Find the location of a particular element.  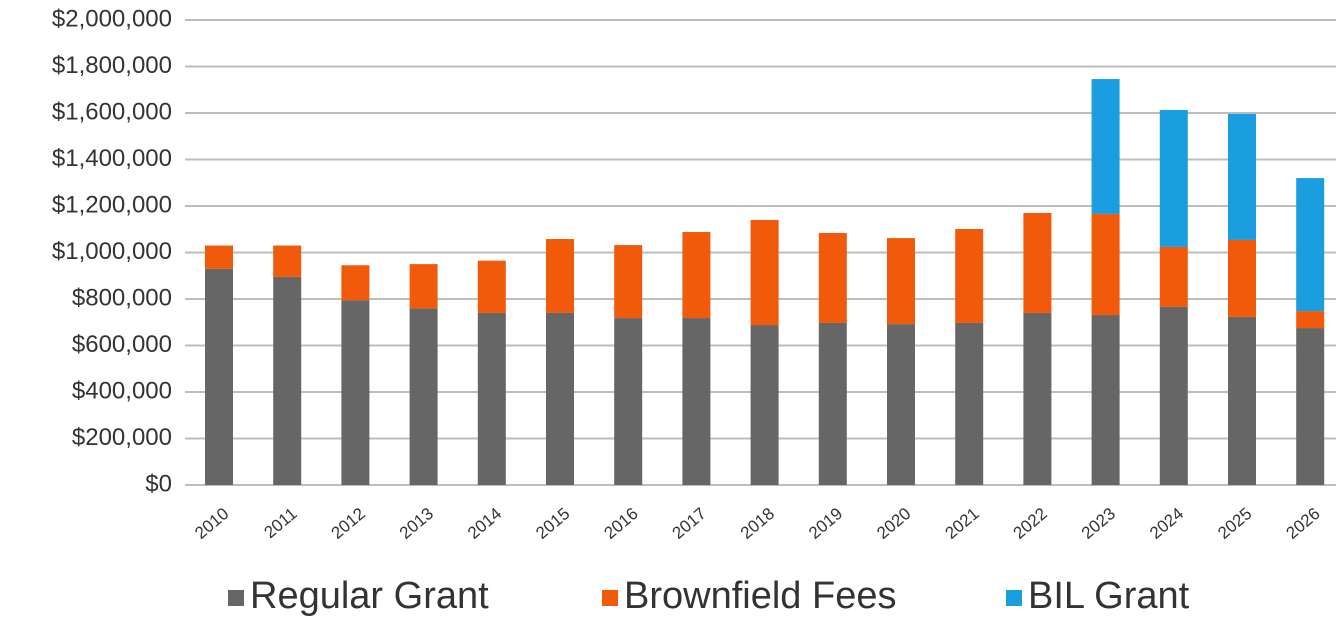

legend-label: Regular Grant is located at coordinates (369, 596).